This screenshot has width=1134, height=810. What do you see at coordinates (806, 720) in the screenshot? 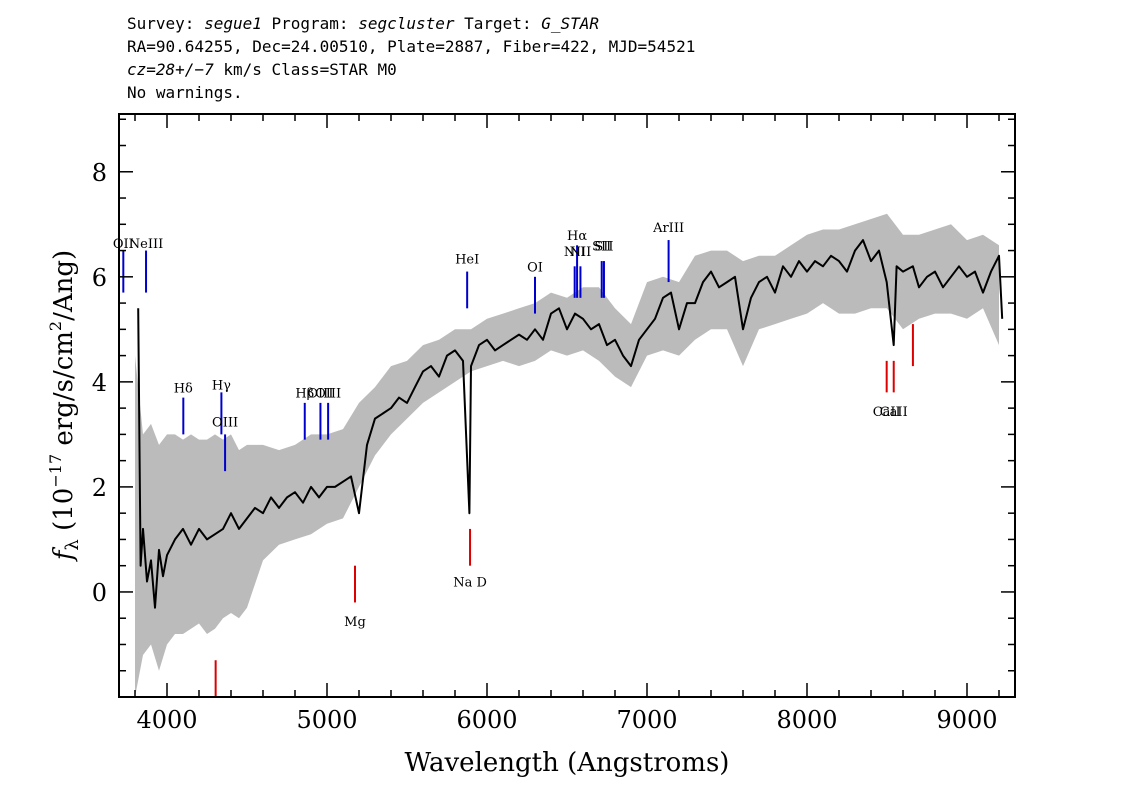
I see `x-tick-label: 8000` at bounding box center [806, 720].